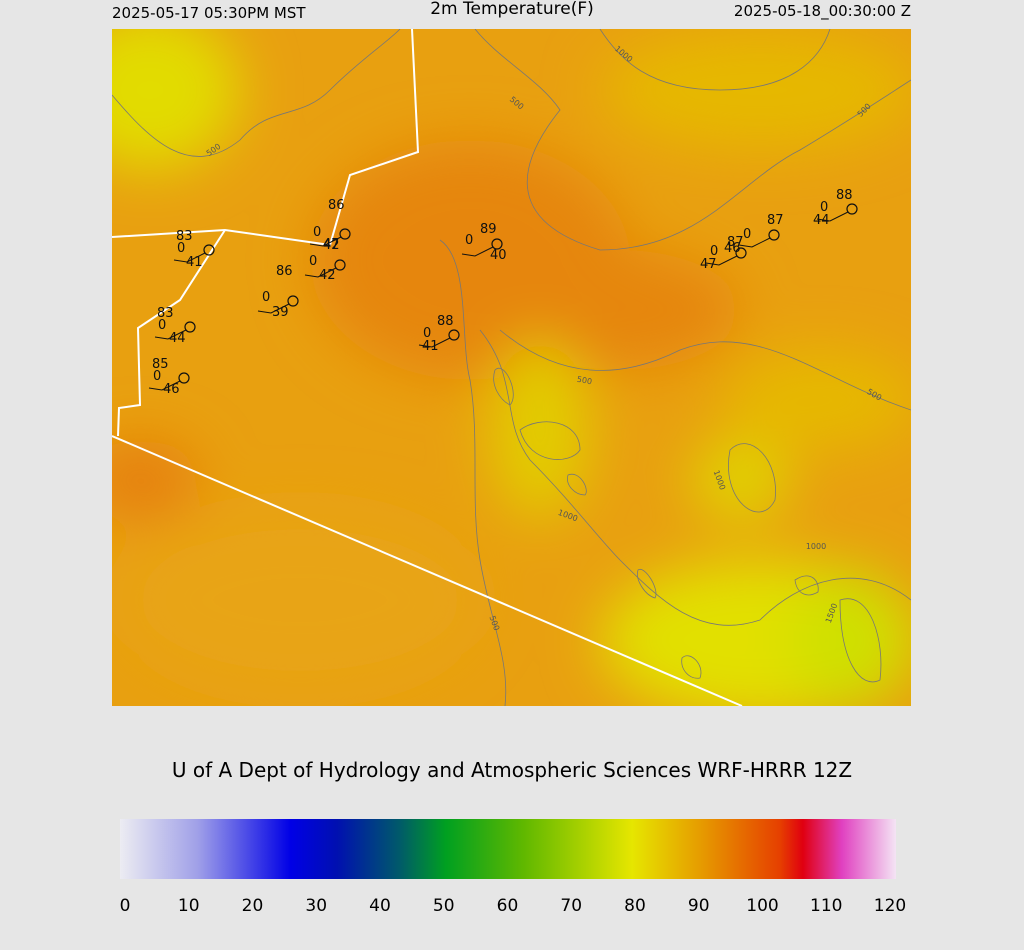 Image resolution: width=1024 pixels, height=950 pixels. I want to click on colorbar-tick-label: 60, so click(508, 906).